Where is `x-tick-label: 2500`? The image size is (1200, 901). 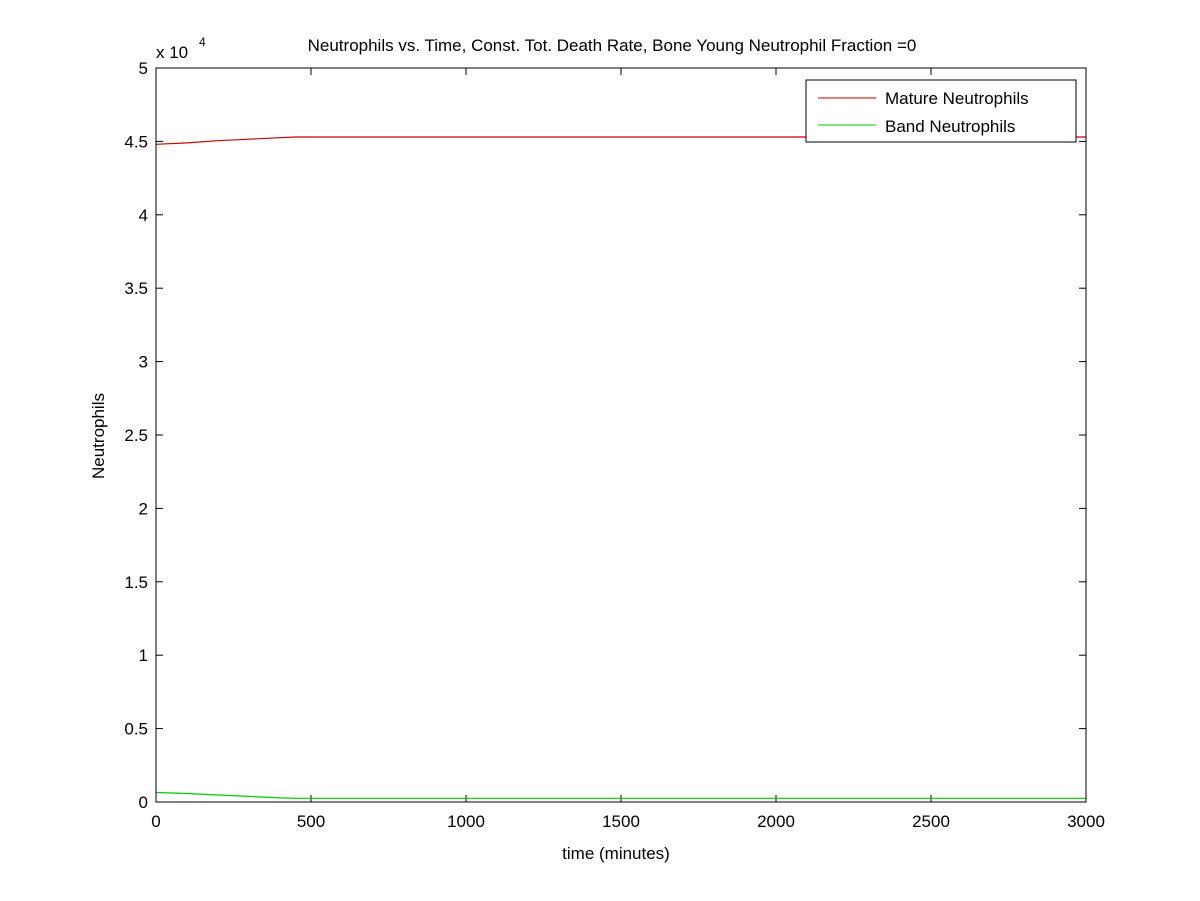 x-tick-label: 2500 is located at coordinates (931, 821).